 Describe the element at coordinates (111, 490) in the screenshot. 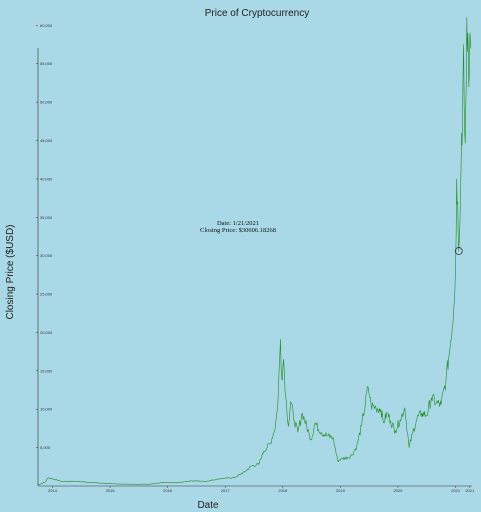

I see `x-tick-label: 2015` at that location.